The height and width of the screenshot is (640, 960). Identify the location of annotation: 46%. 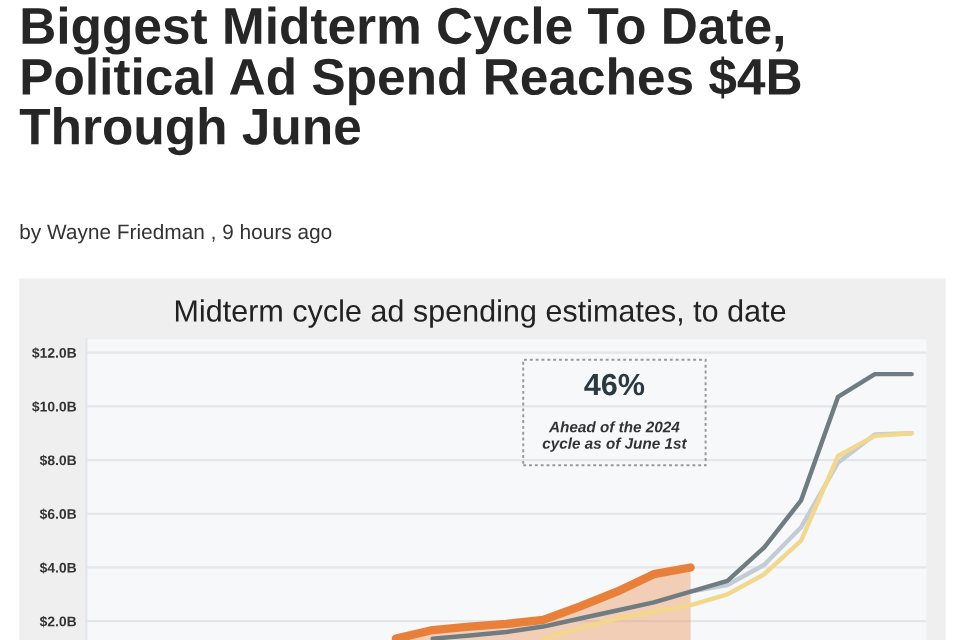
(614, 384).